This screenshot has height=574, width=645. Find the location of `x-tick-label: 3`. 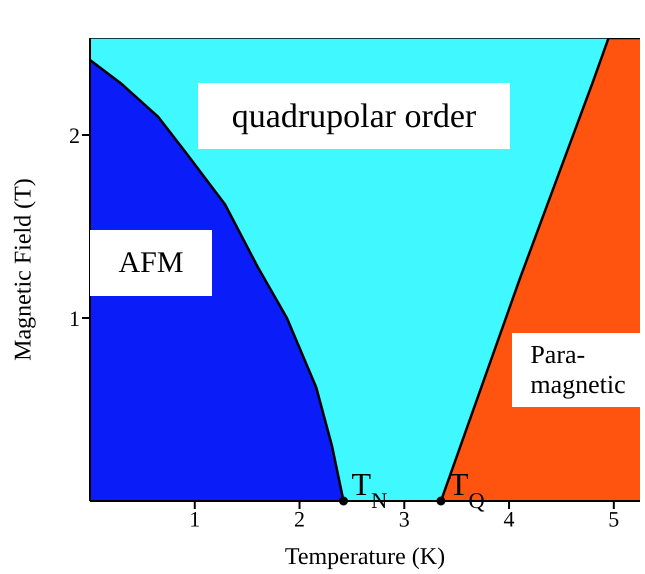

x-tick-label: 3 is located at coordinates (404, 519).